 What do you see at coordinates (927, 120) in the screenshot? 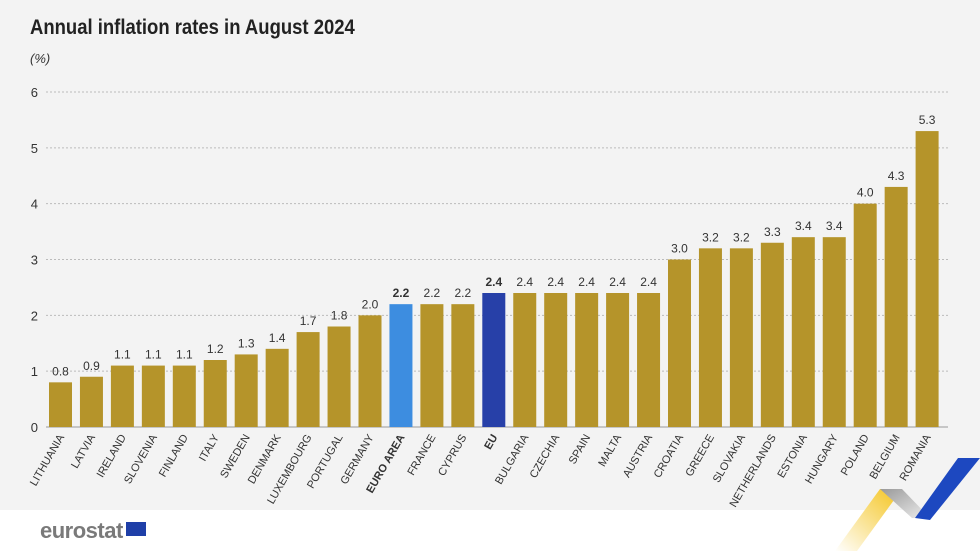
I see `data-label: 5.3` at bounding box center [927, 120].